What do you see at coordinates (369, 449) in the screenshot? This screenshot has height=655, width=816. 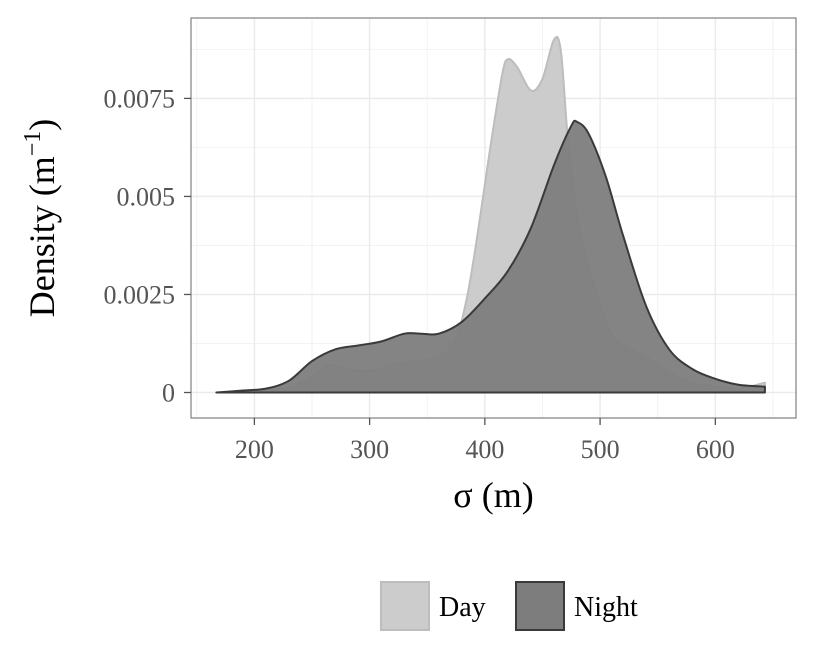 I see `x-tick-label: 300` at bounding box center [369, 449].